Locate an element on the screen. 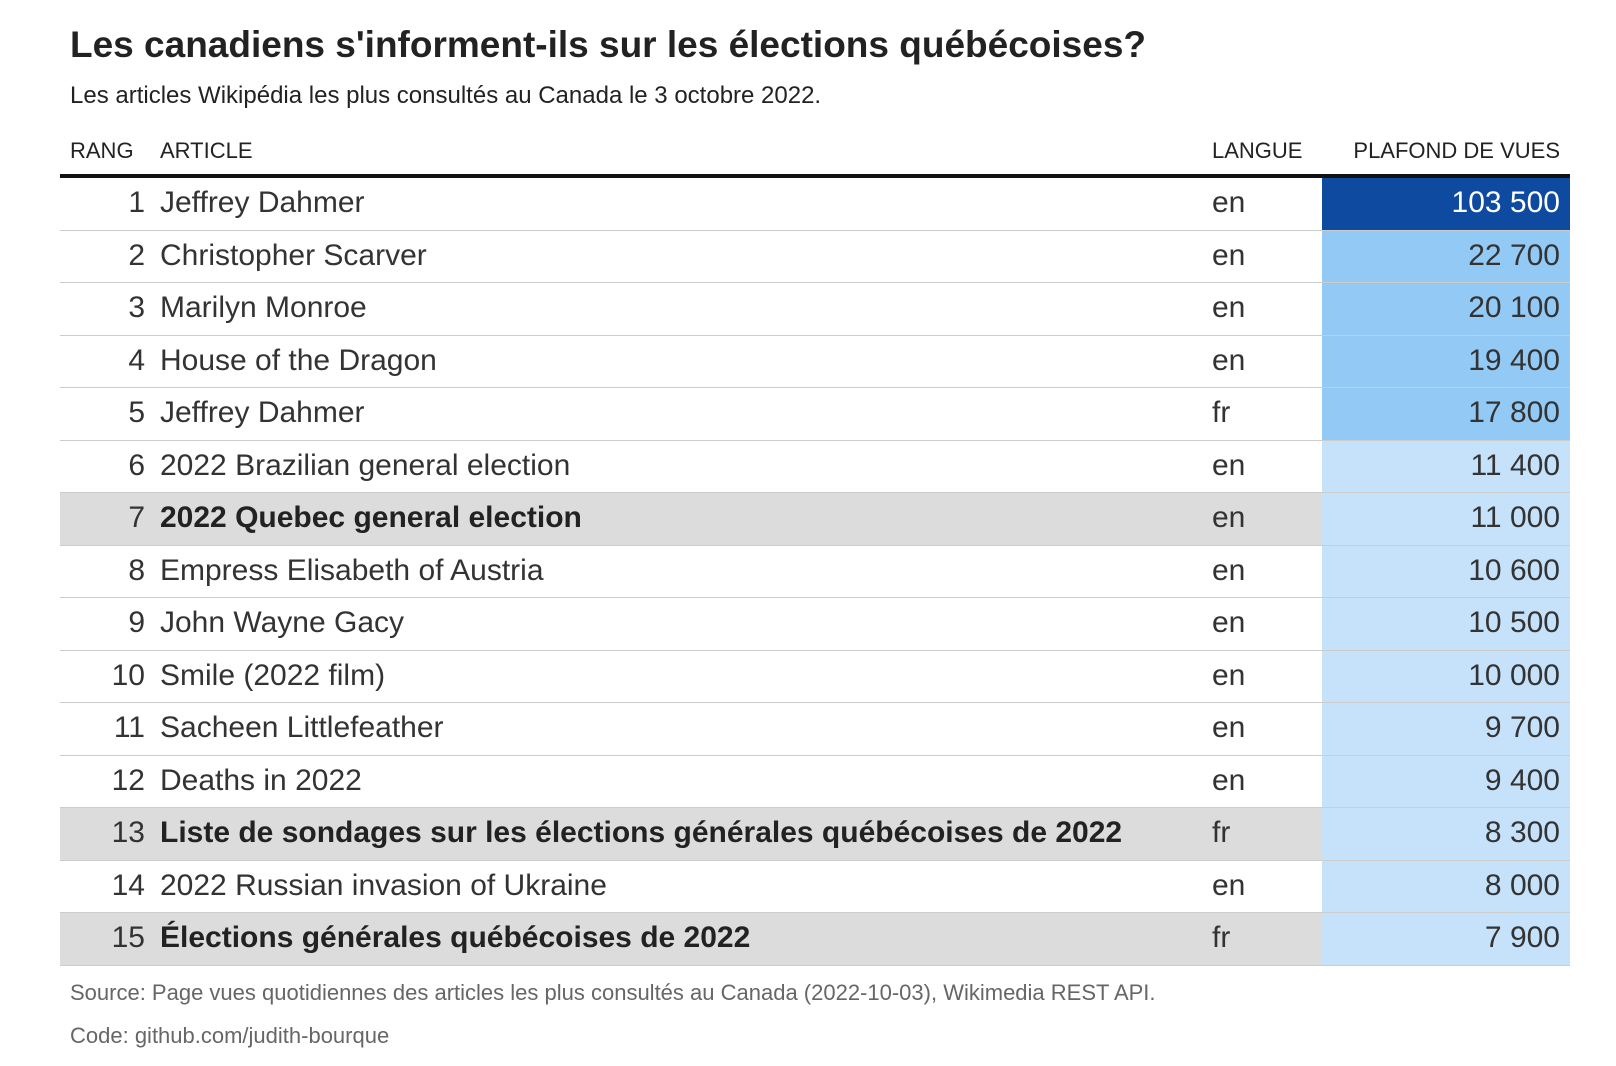 Image resolution: width=1616 pixels, height=1066 pixels. table-row: 3 Marilyn Monroe en 20 100 is located at coordinates (815, 309).